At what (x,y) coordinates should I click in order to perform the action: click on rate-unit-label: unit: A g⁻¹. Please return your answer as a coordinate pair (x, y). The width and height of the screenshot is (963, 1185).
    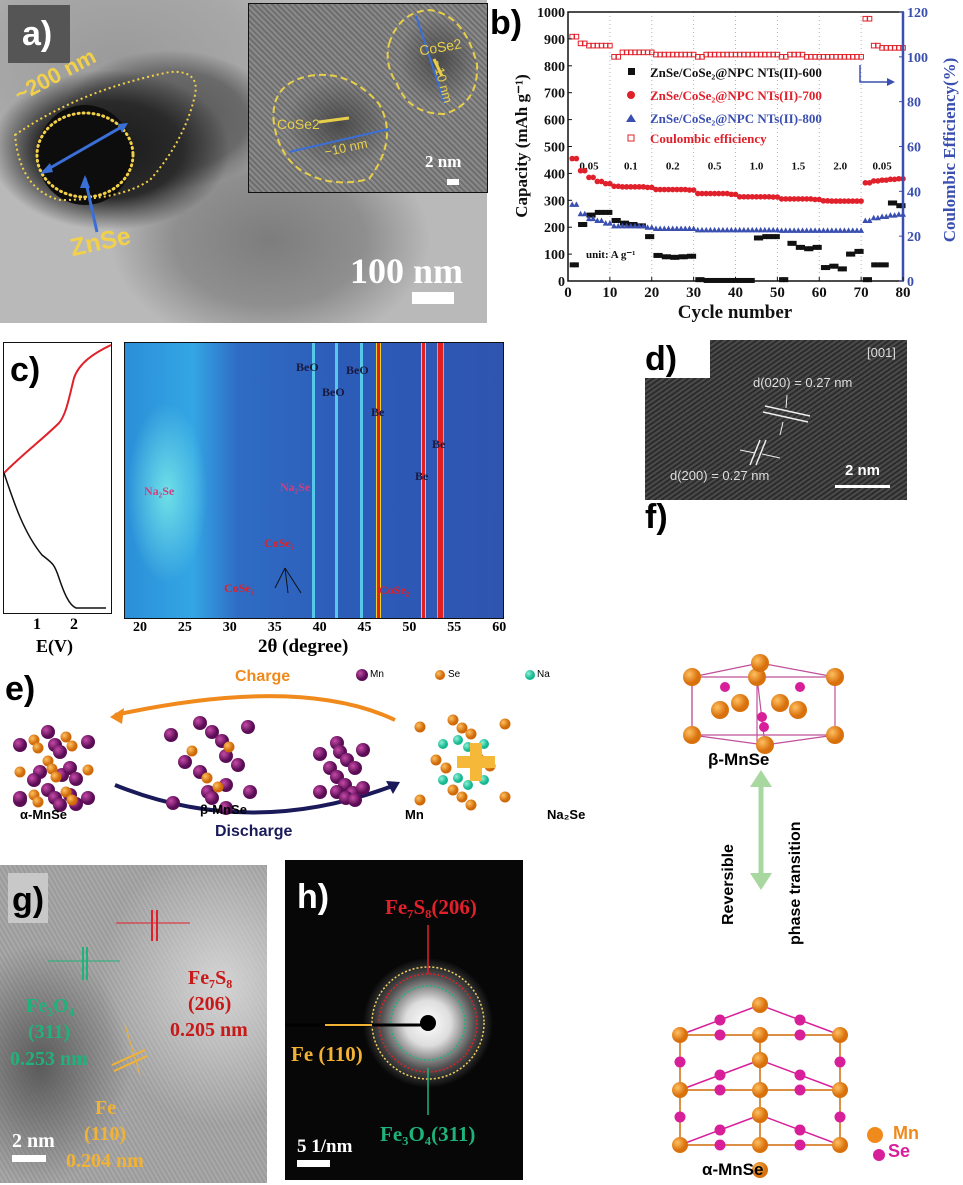
    Looking at the image, I should click on (610, 255).